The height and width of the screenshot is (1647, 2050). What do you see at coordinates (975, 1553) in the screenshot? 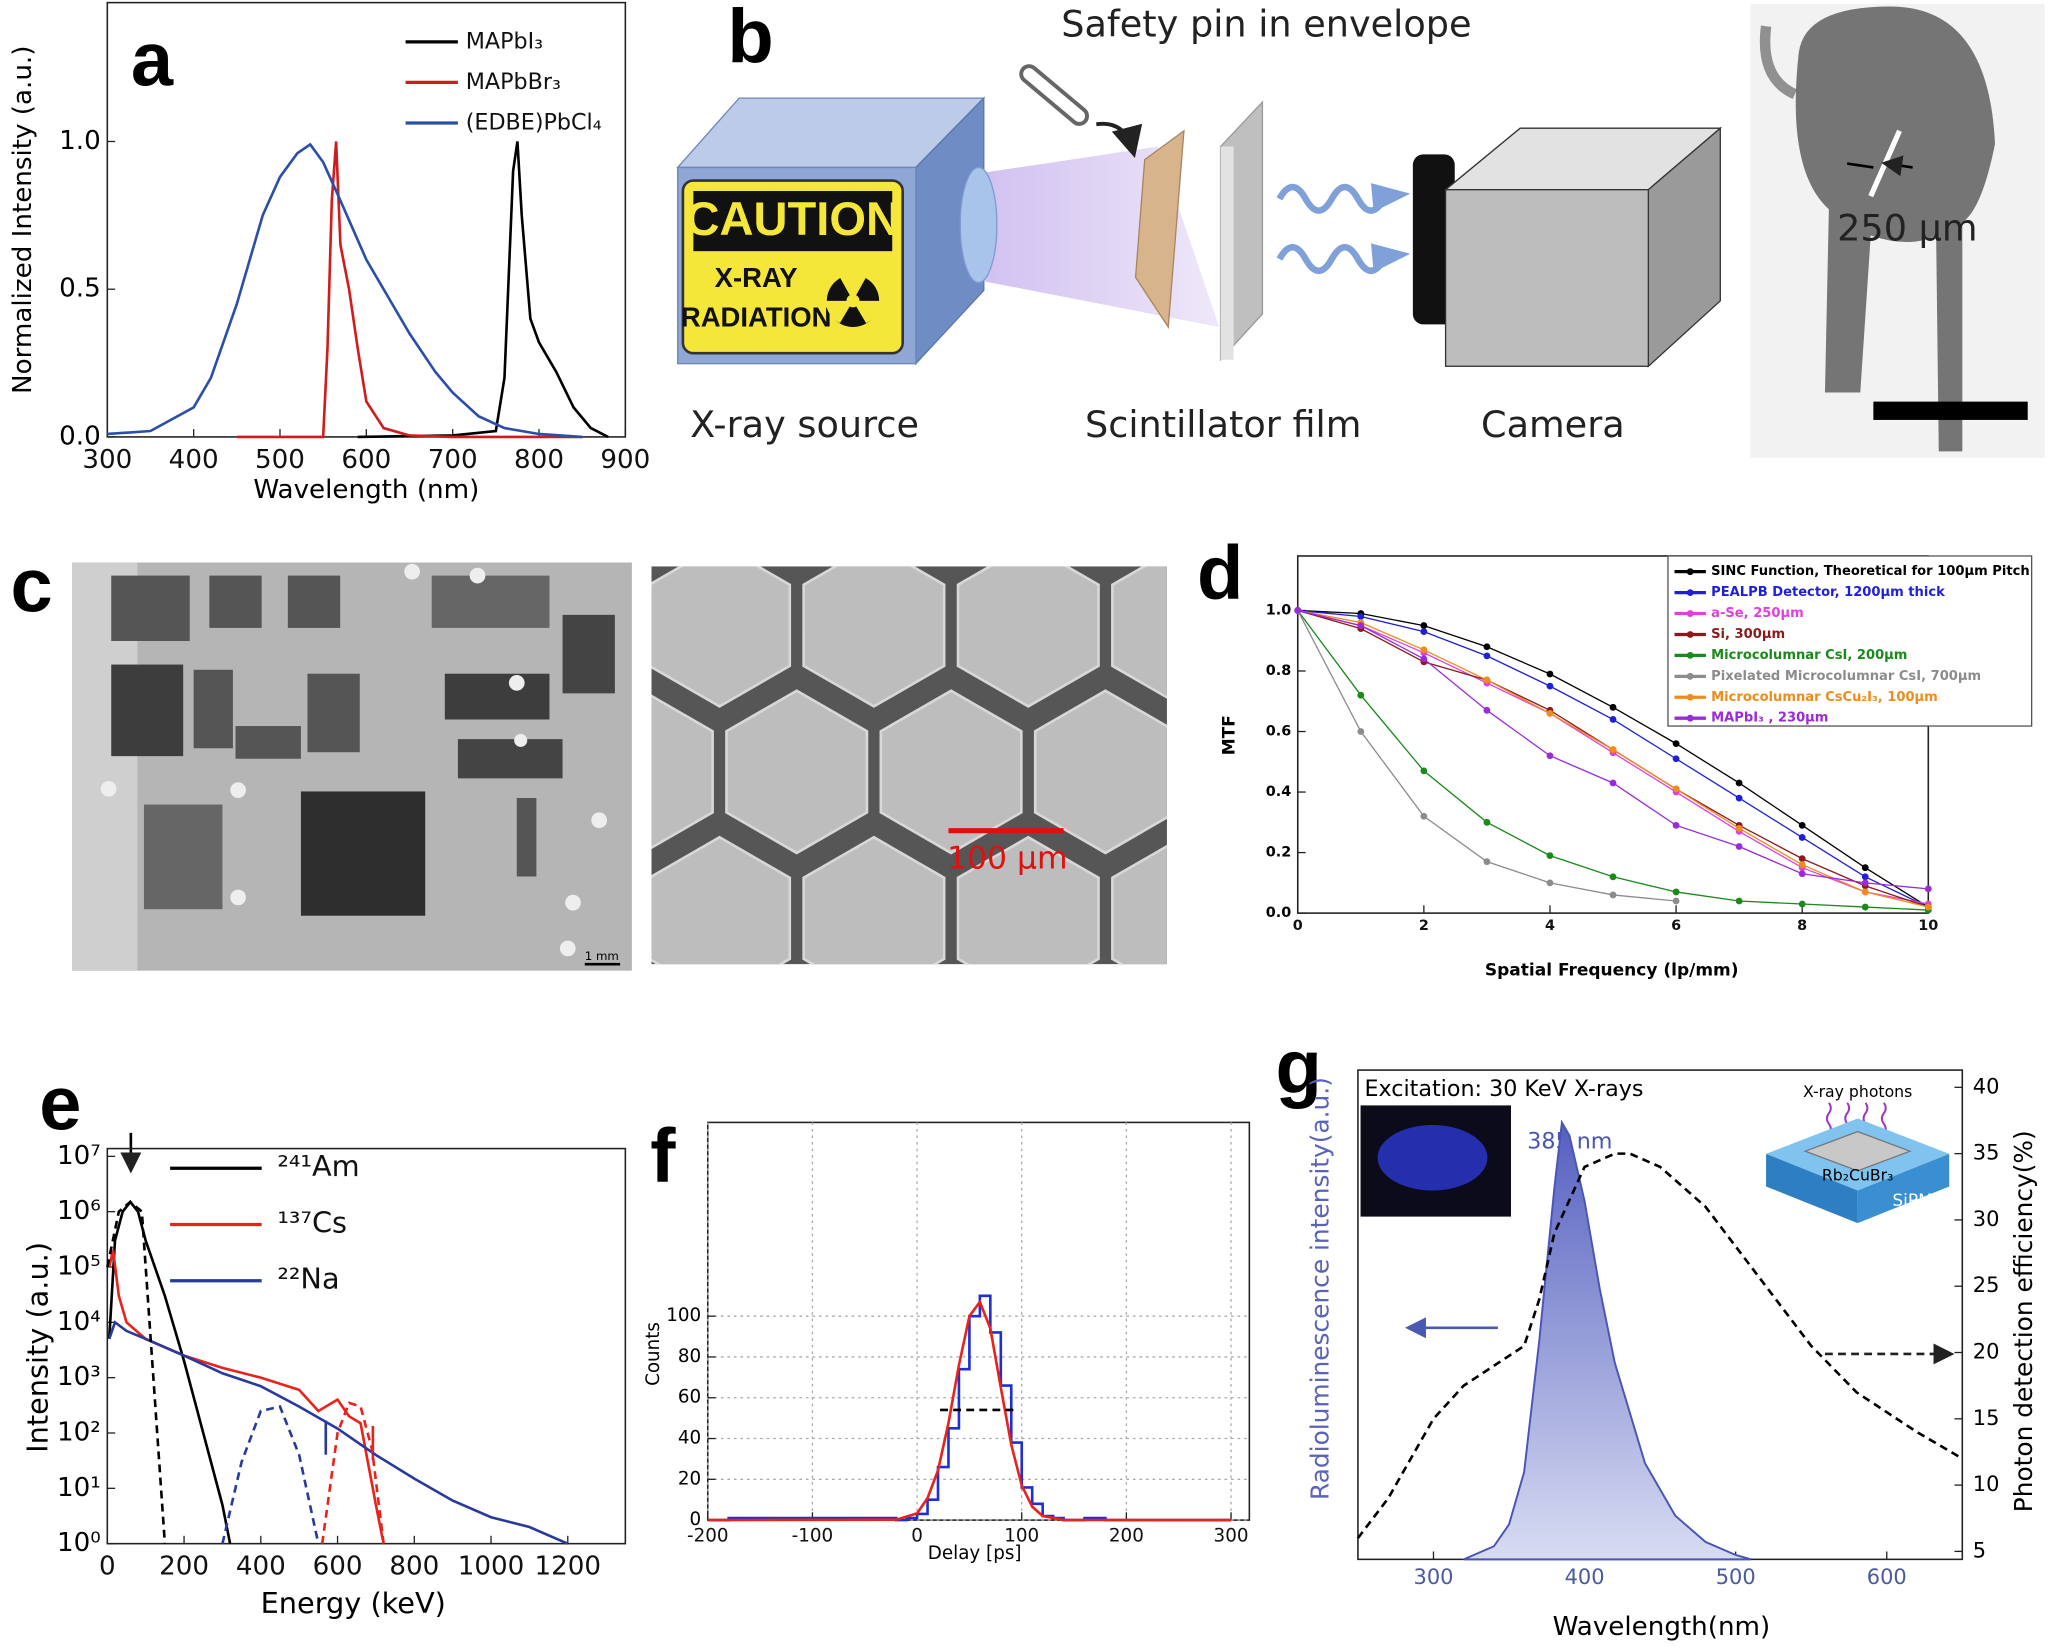
I see `x-axis-title: Delay [ps]` at bounding box center [975, 1553].